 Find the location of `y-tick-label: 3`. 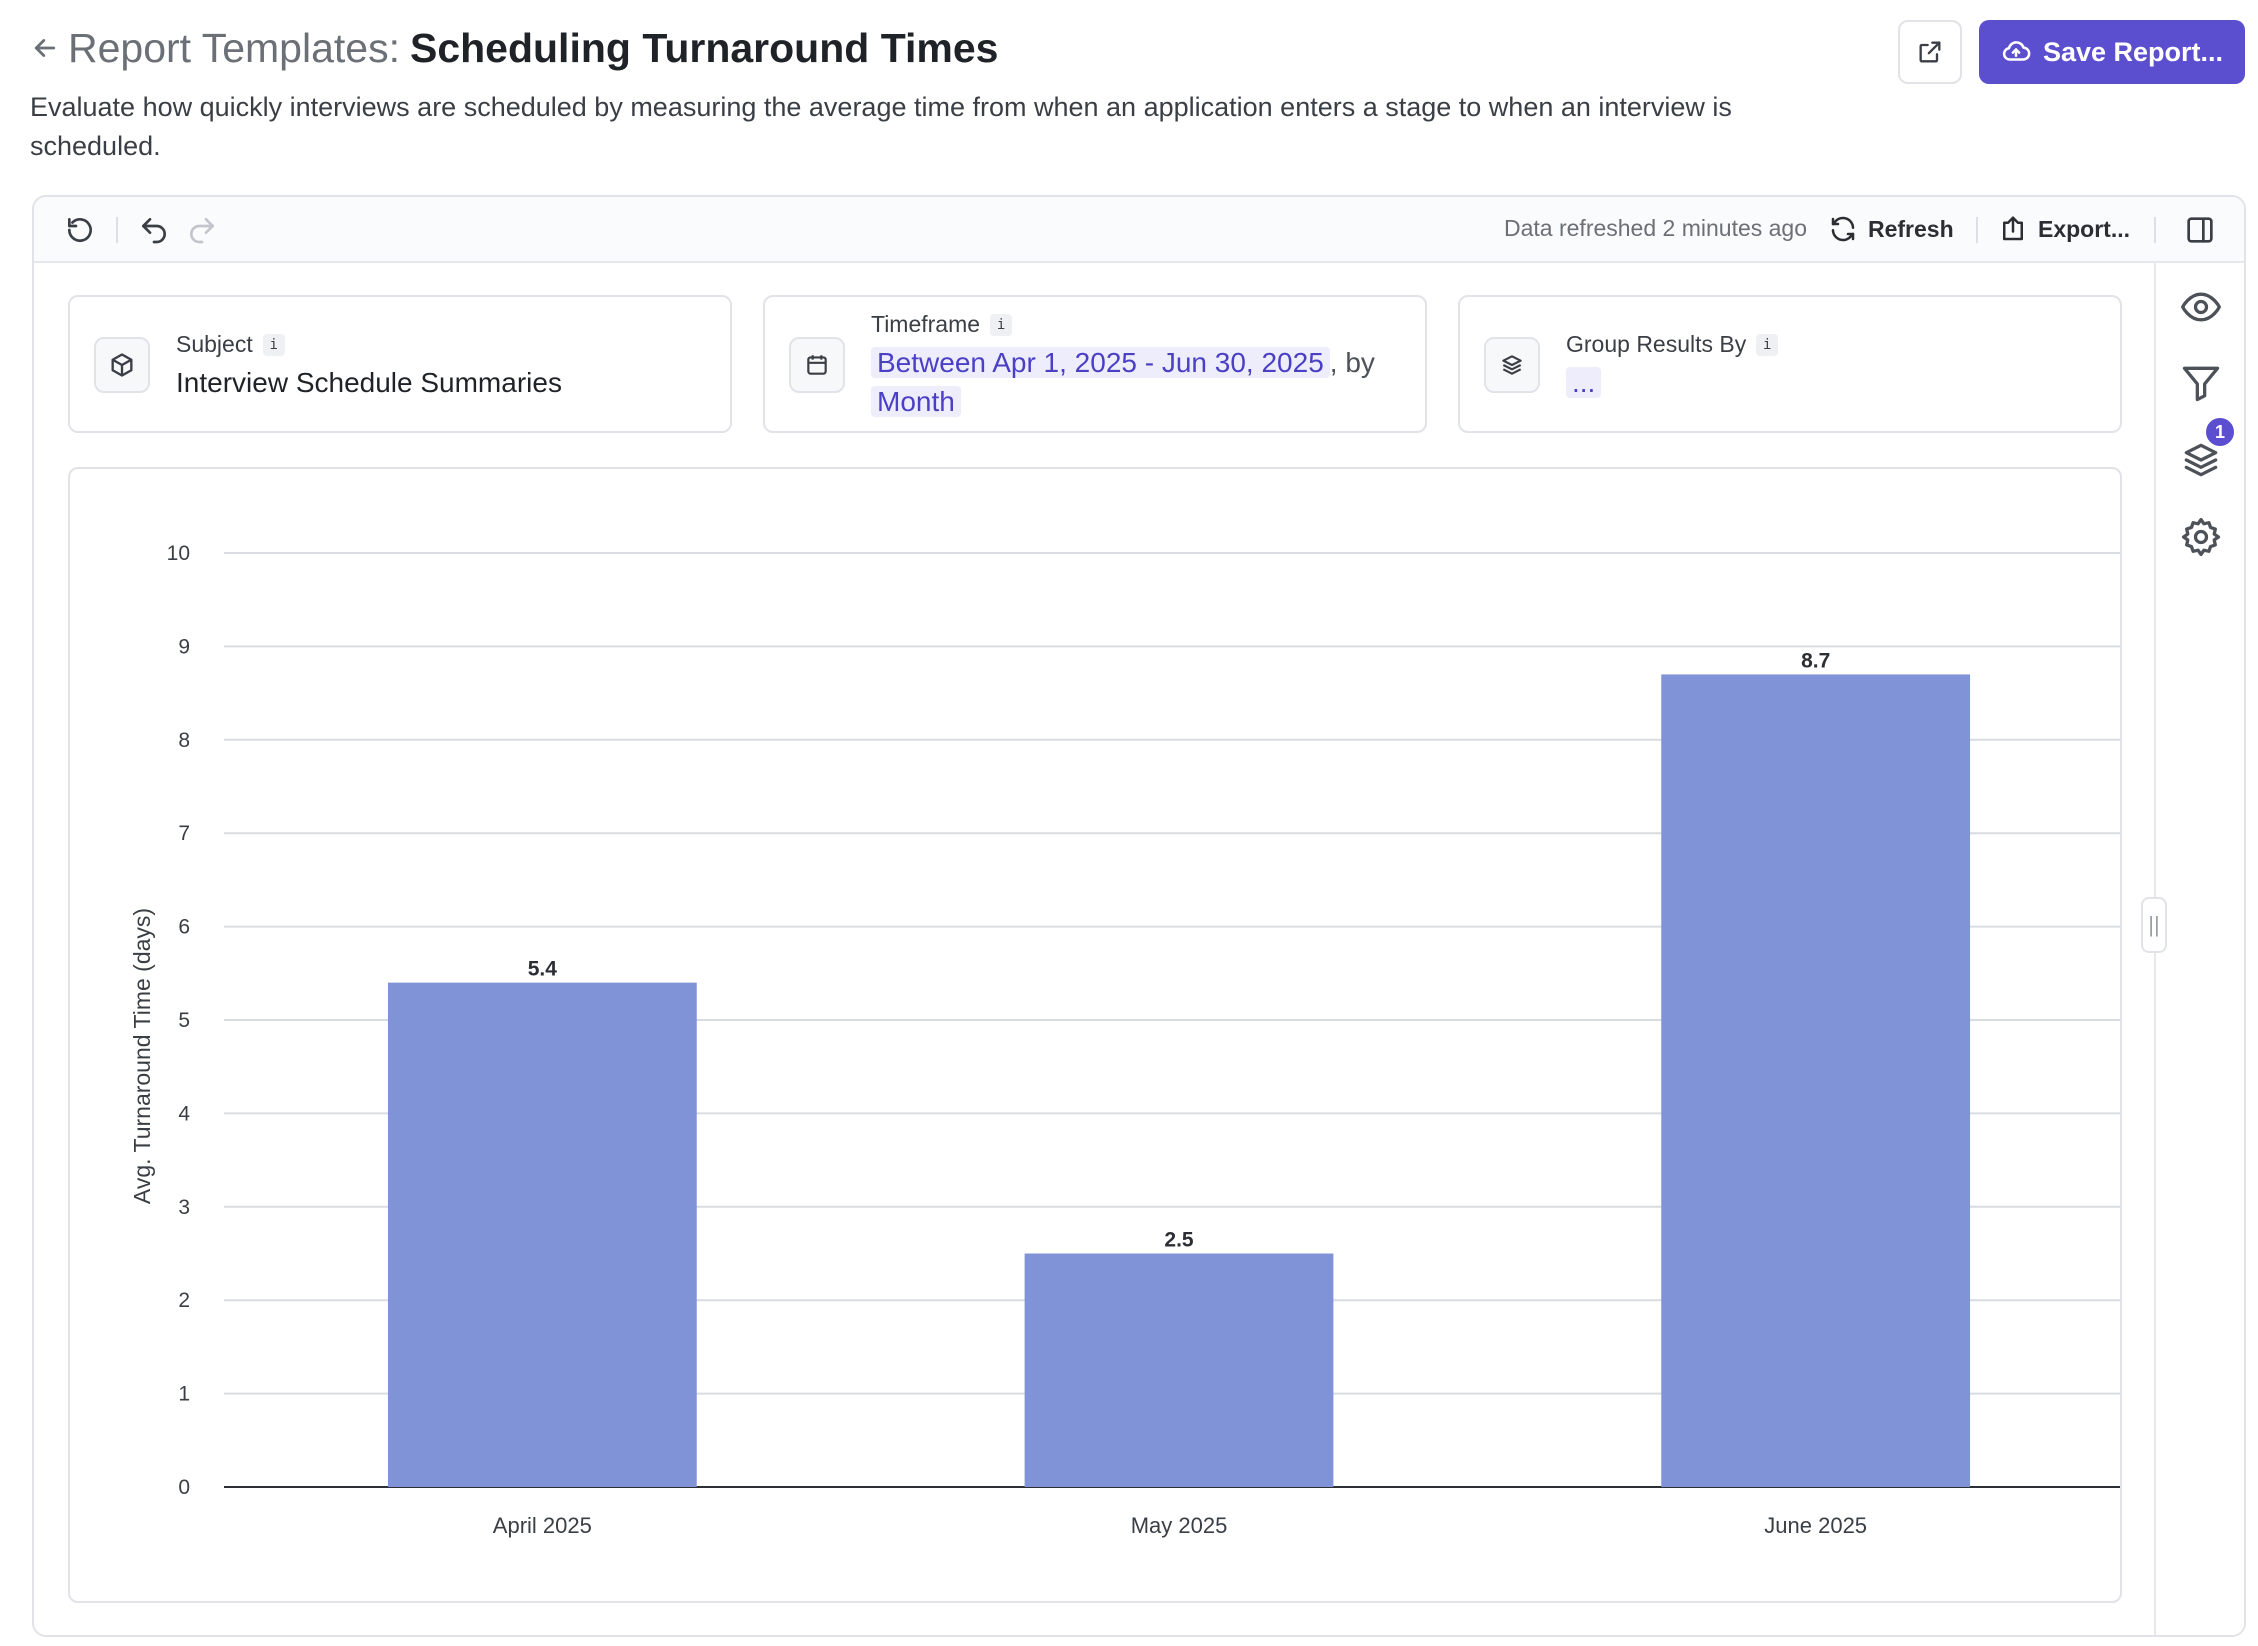

y-tick-label: 3 is located at coordinates (184, 1207).